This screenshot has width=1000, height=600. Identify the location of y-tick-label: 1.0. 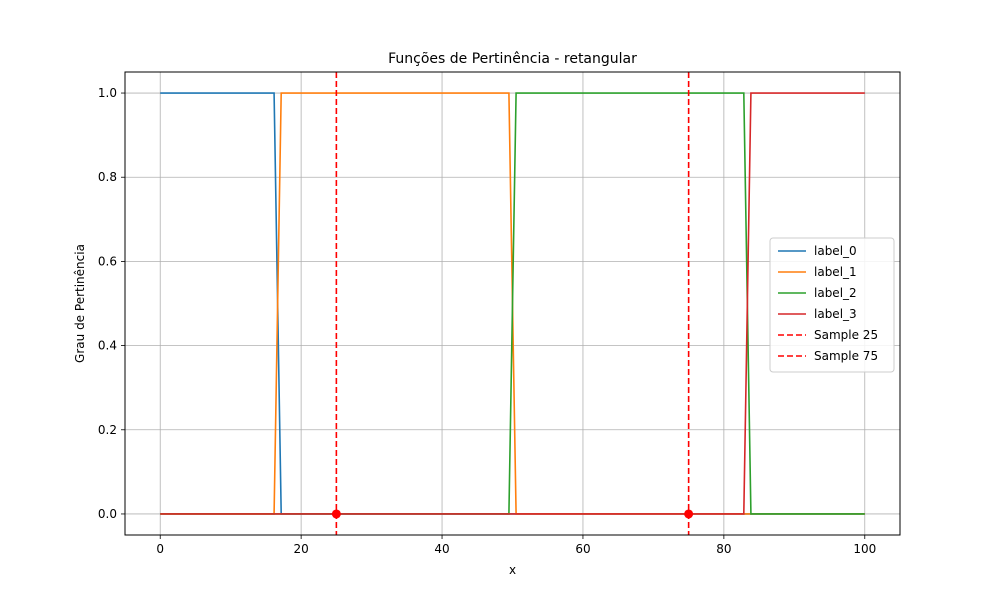
(107, 93).